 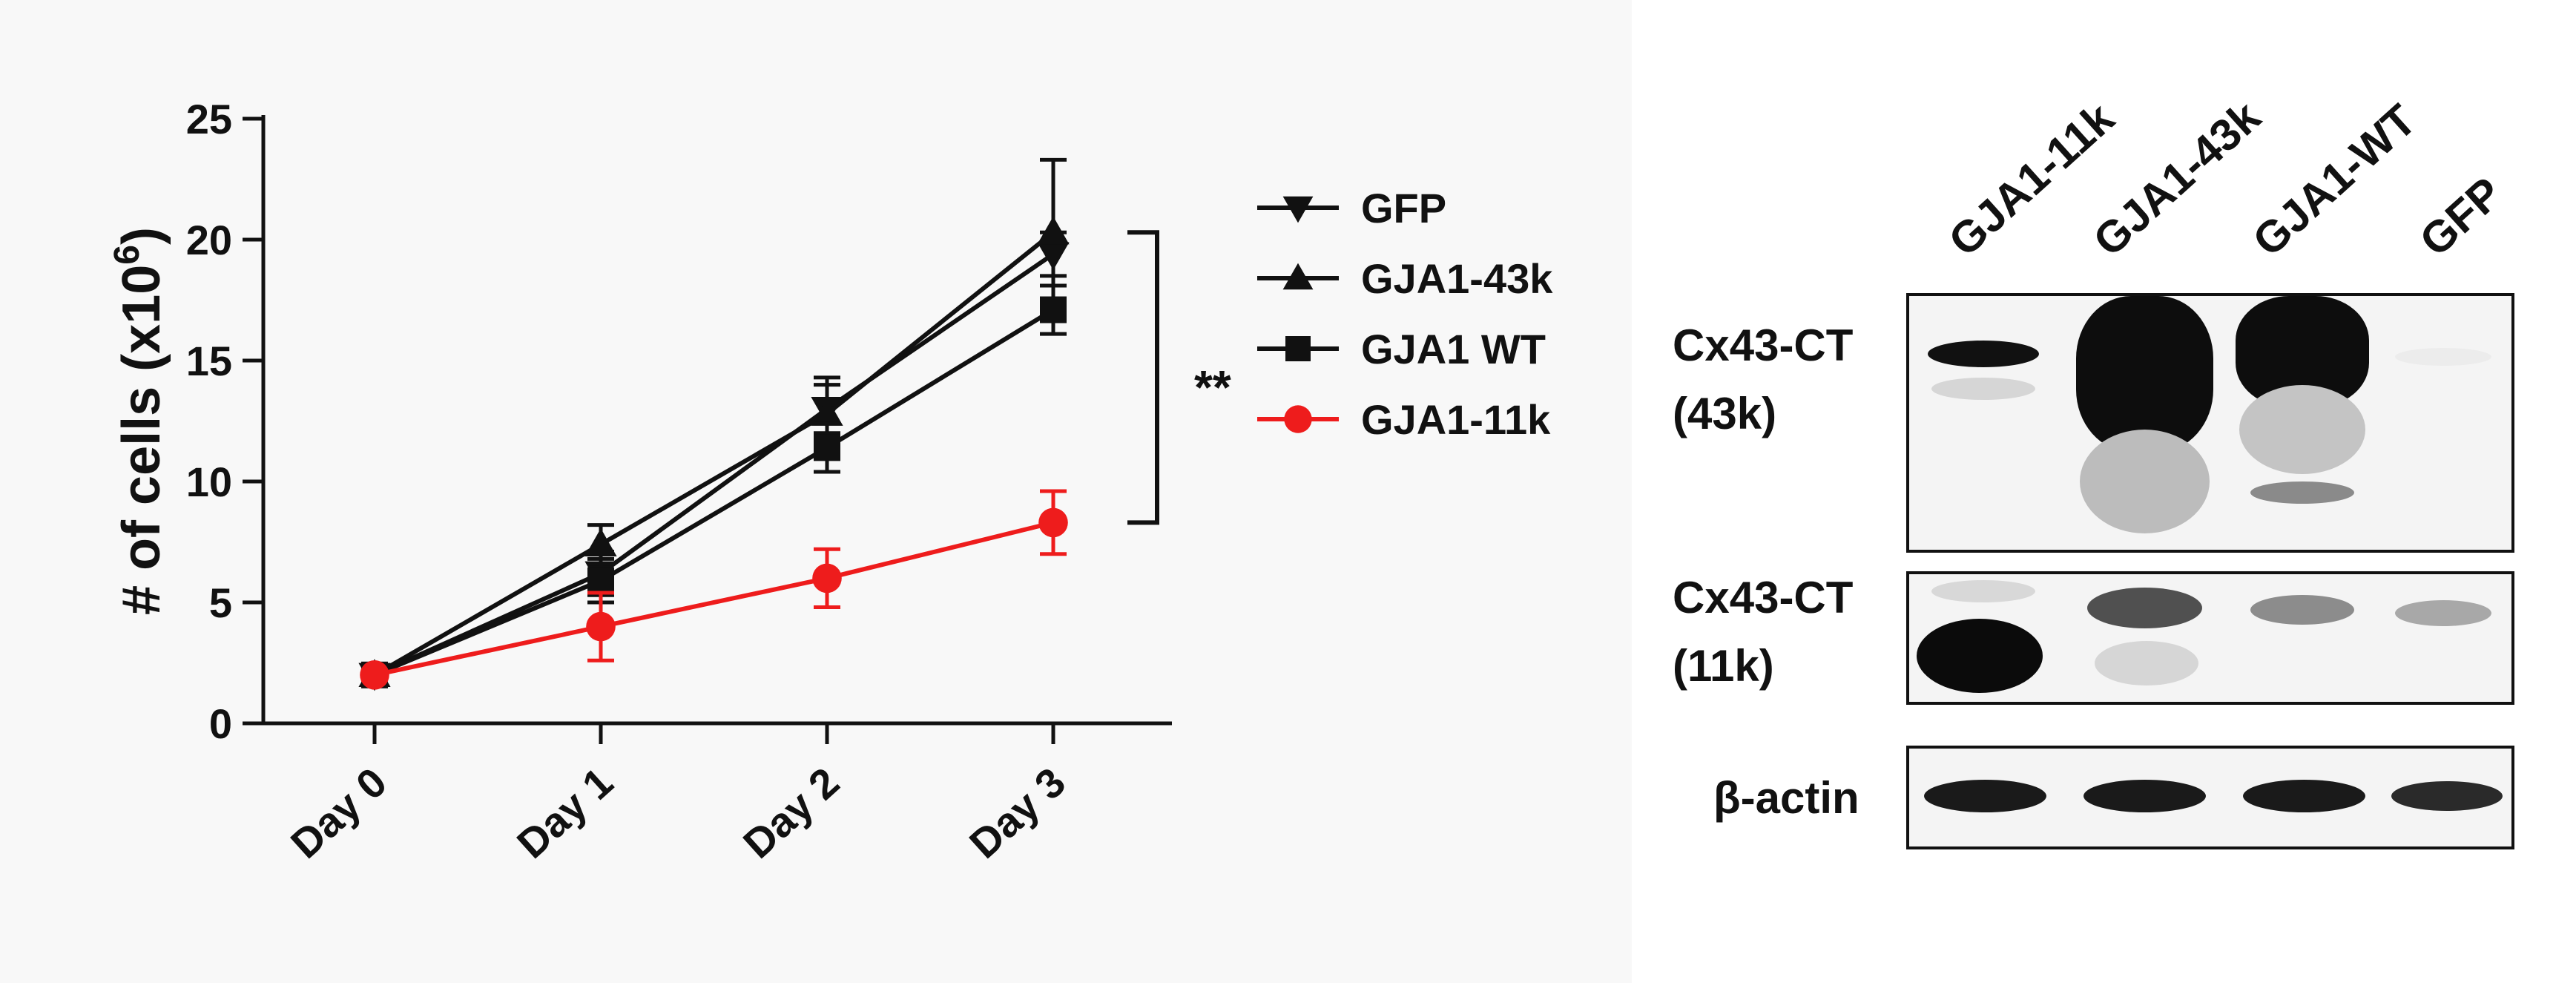 I want to click on row-label-line: (11k), so click(x=1724, y=666).